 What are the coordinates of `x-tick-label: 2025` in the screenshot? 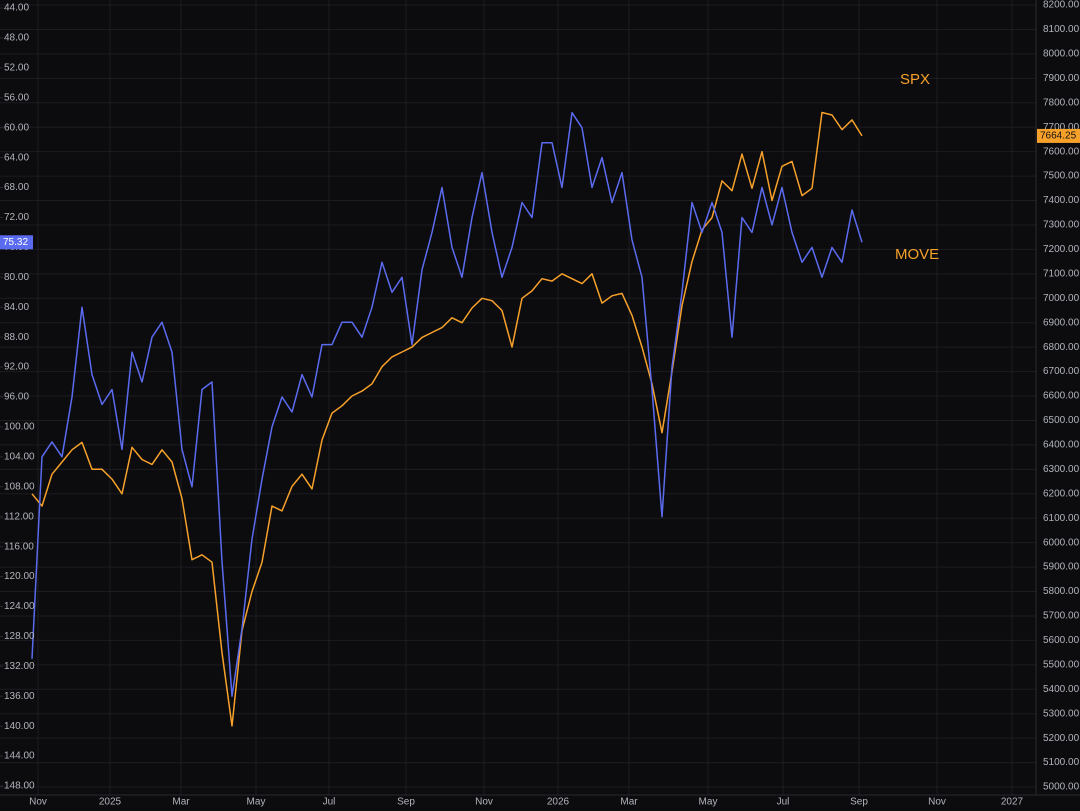 It's located at (110, 802).